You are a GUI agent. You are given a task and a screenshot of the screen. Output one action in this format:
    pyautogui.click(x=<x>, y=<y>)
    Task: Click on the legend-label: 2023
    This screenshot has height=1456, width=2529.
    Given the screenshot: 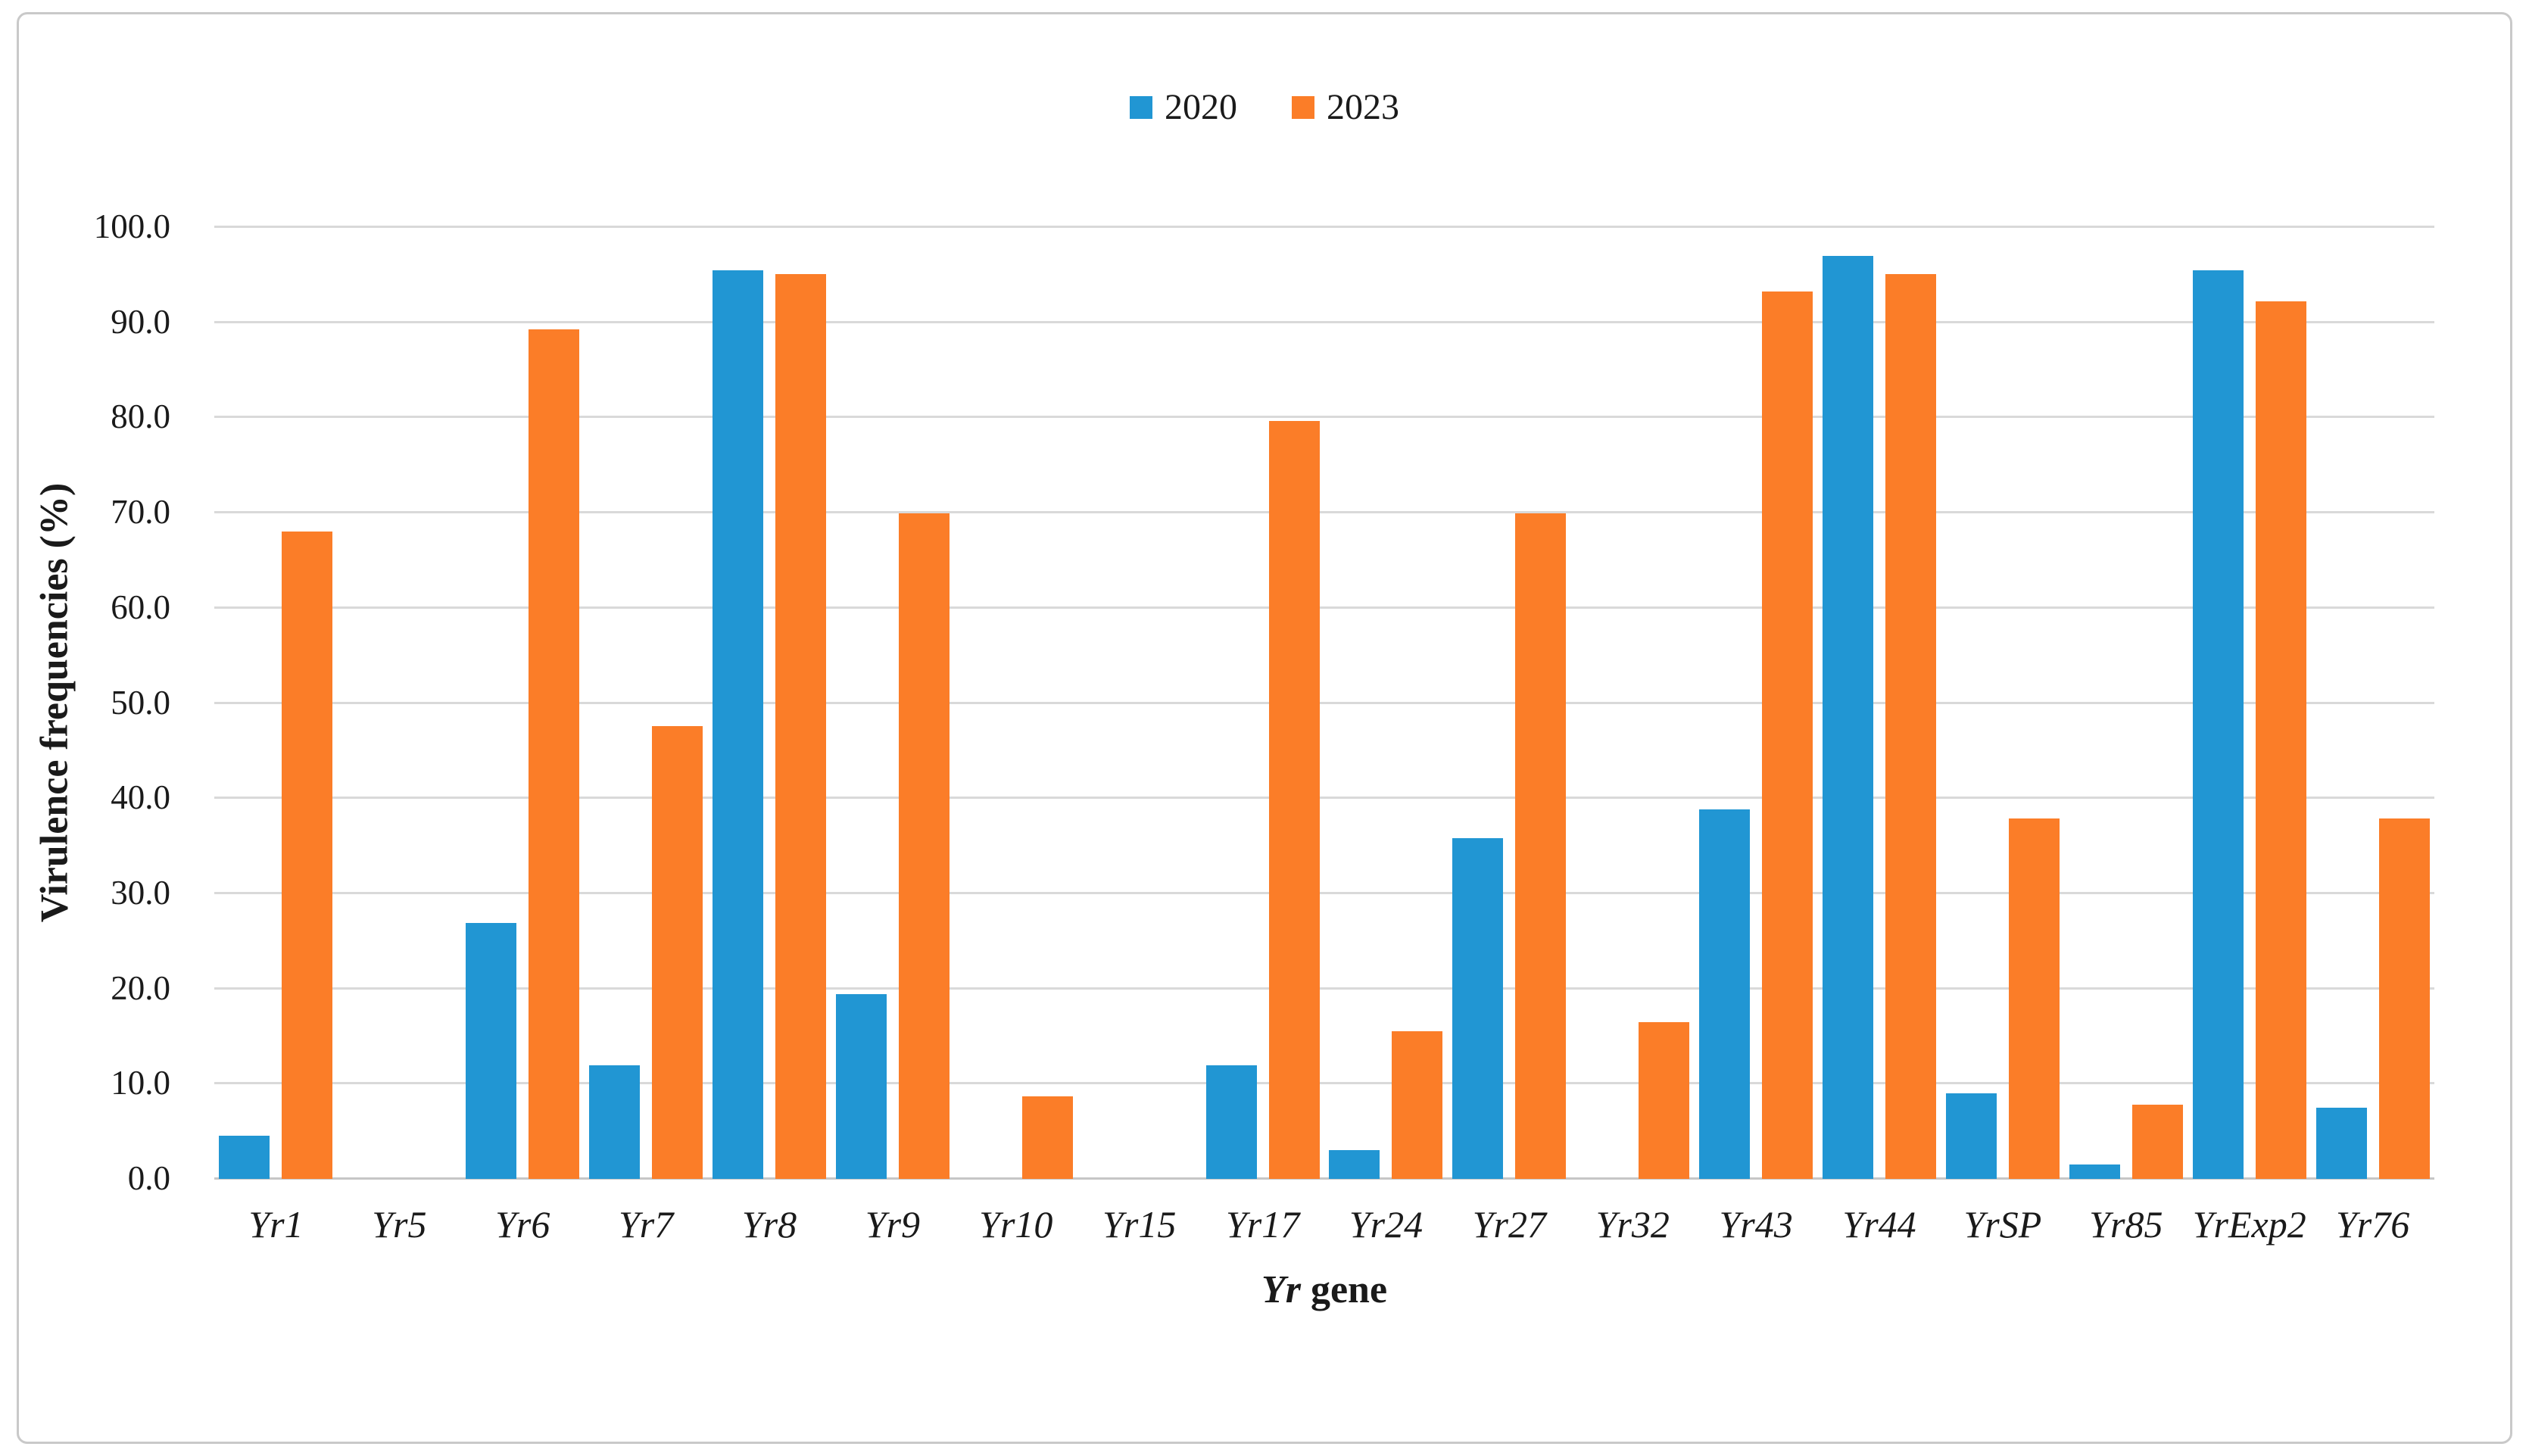 What is the action you would take?
    pyautogui.click(x=1363, y=107)
    